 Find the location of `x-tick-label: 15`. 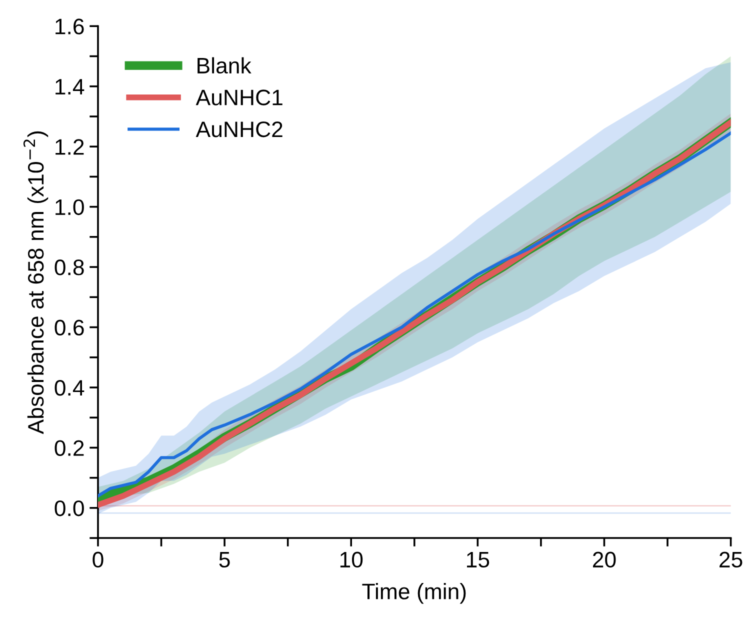

x-tick-label: 15 is located at coordinates (478, 560).